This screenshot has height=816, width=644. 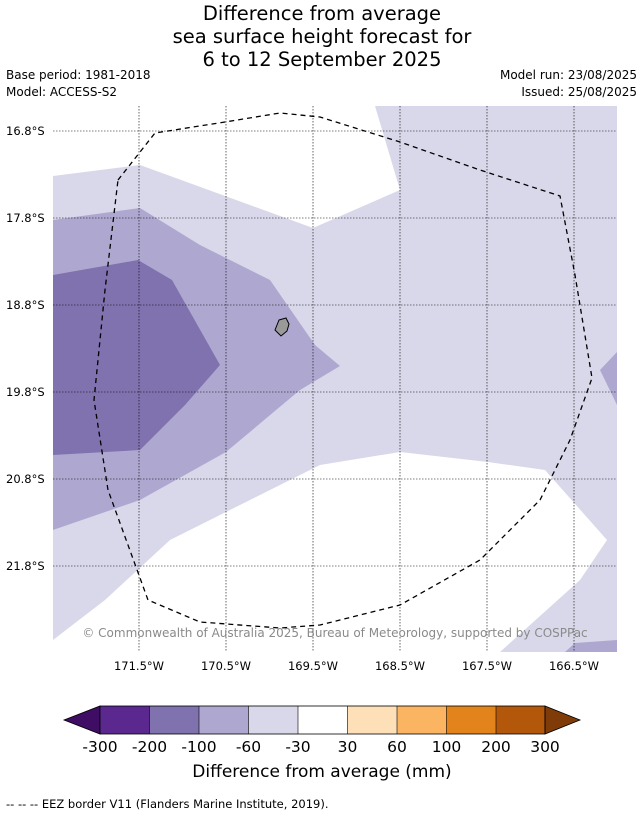 I want to click on lon-label-169-5w: 169.5°W, so click(x=313, y=666).